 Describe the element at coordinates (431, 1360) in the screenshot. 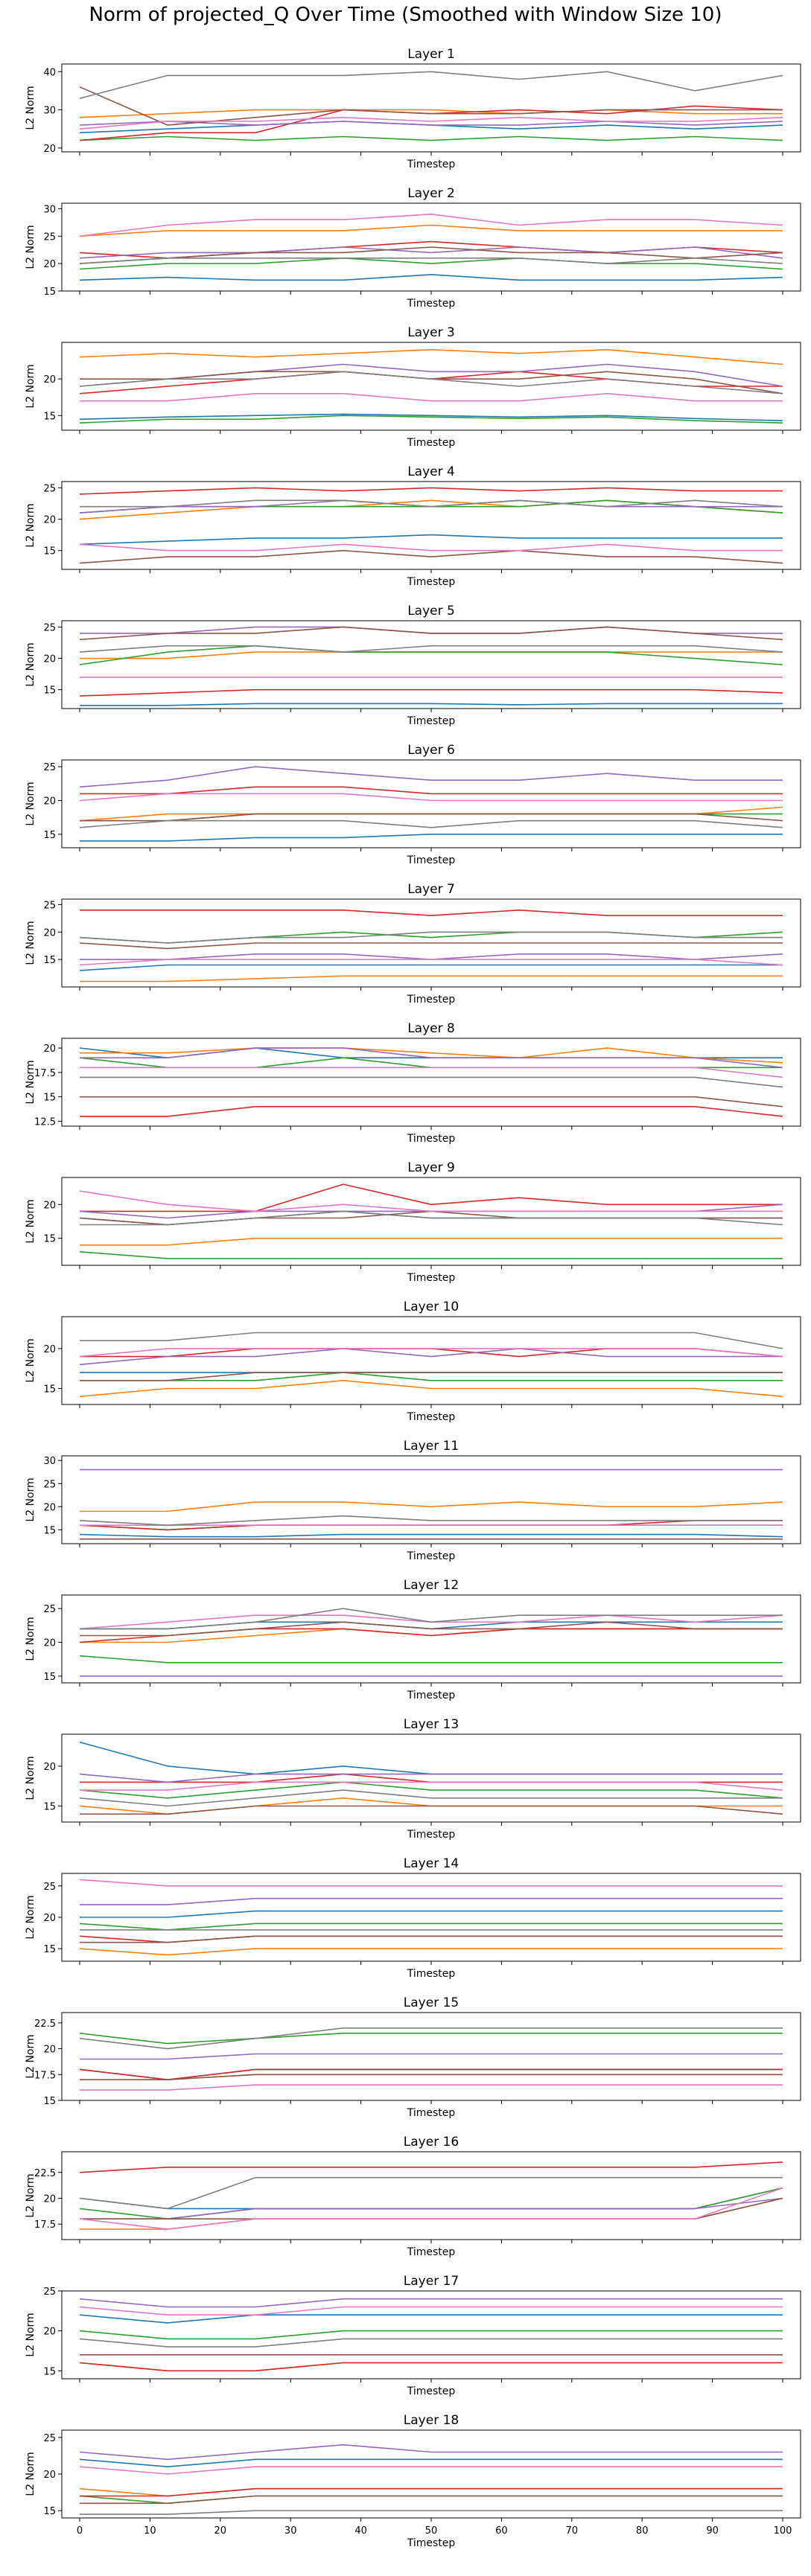

I see `plot-frame` at that location.